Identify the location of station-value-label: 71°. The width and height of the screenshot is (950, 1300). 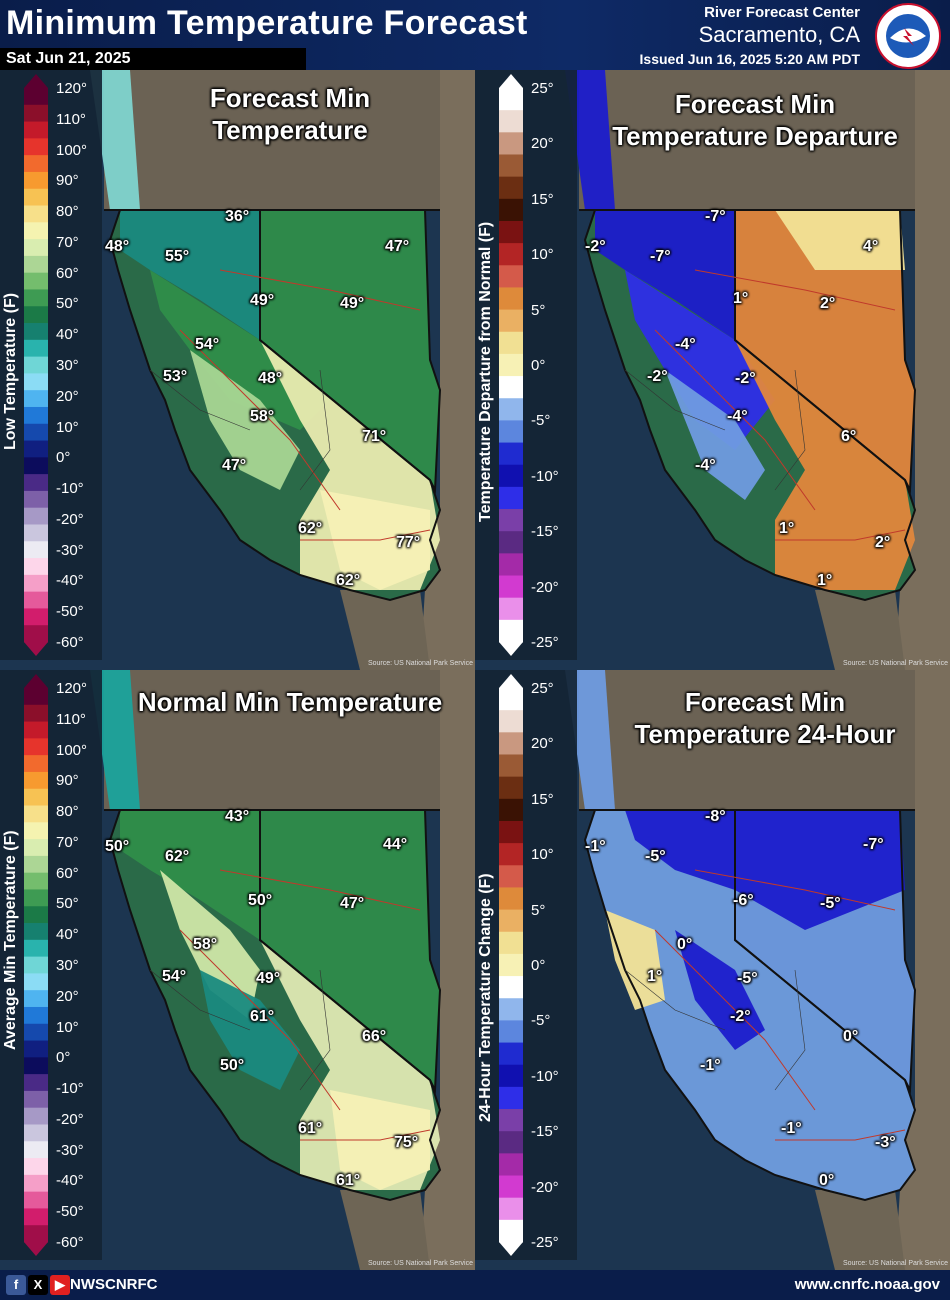
(374, 436).